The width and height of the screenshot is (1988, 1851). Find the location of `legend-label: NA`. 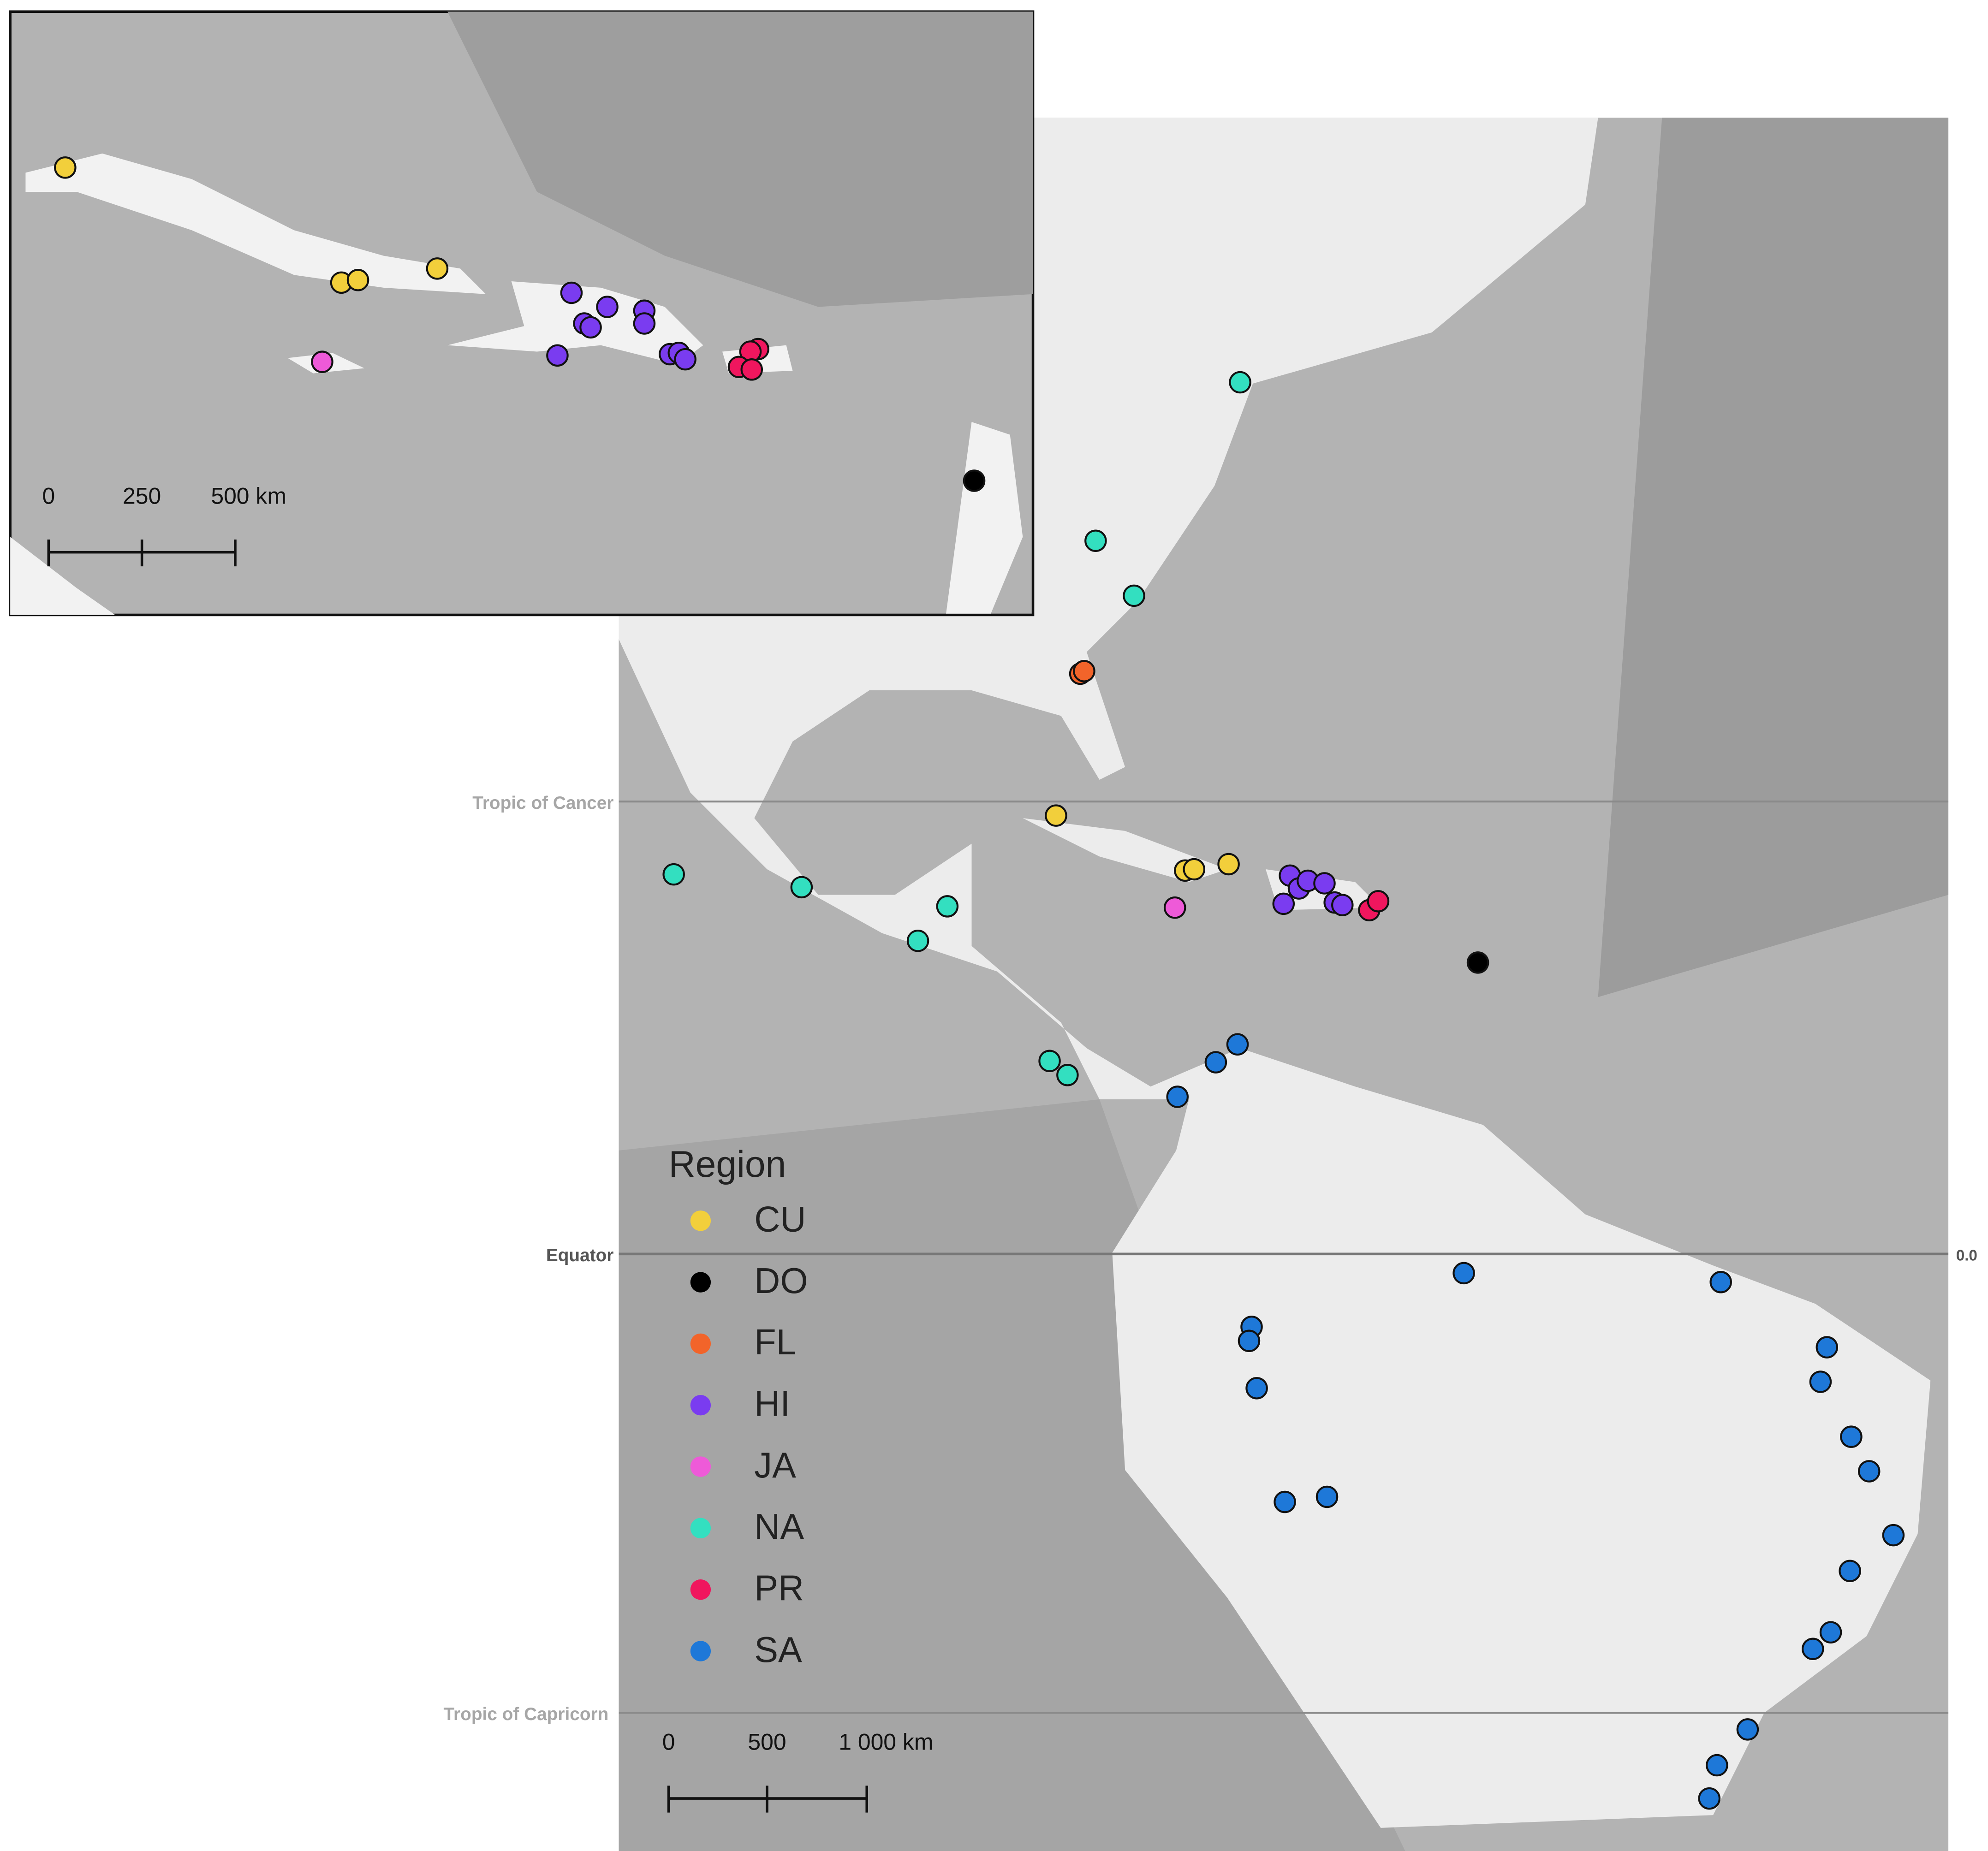

legend-label: NA is located at coordinates (779, 1527).